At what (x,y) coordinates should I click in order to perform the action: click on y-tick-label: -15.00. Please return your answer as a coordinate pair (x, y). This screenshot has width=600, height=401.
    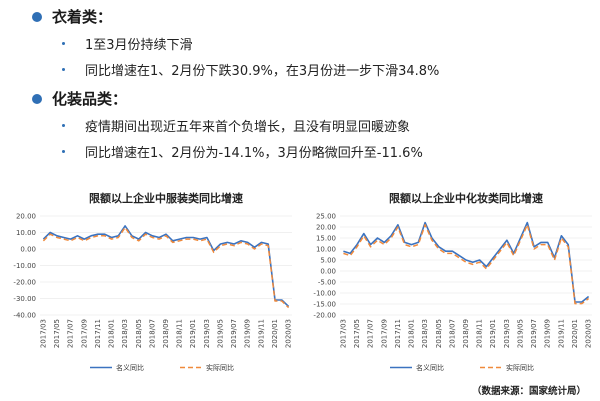
    Looking at the image, I should click on (324, 305).